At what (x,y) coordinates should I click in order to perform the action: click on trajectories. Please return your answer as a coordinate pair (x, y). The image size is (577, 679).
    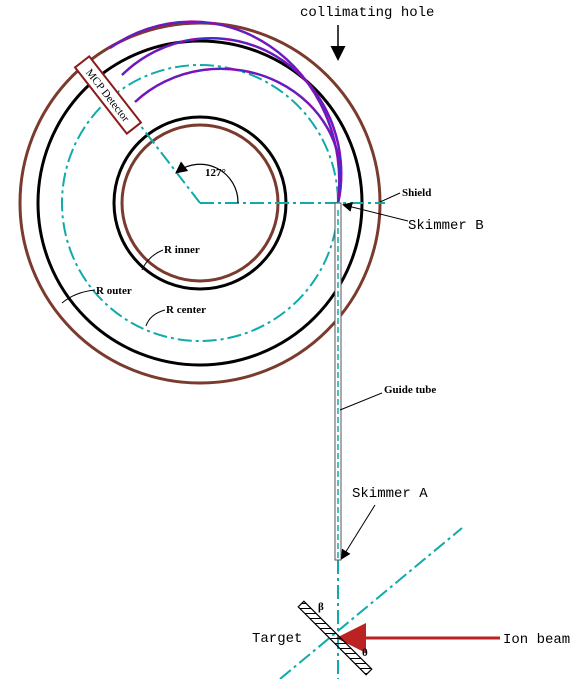
    Looking at the image, I should click on (226, 112).